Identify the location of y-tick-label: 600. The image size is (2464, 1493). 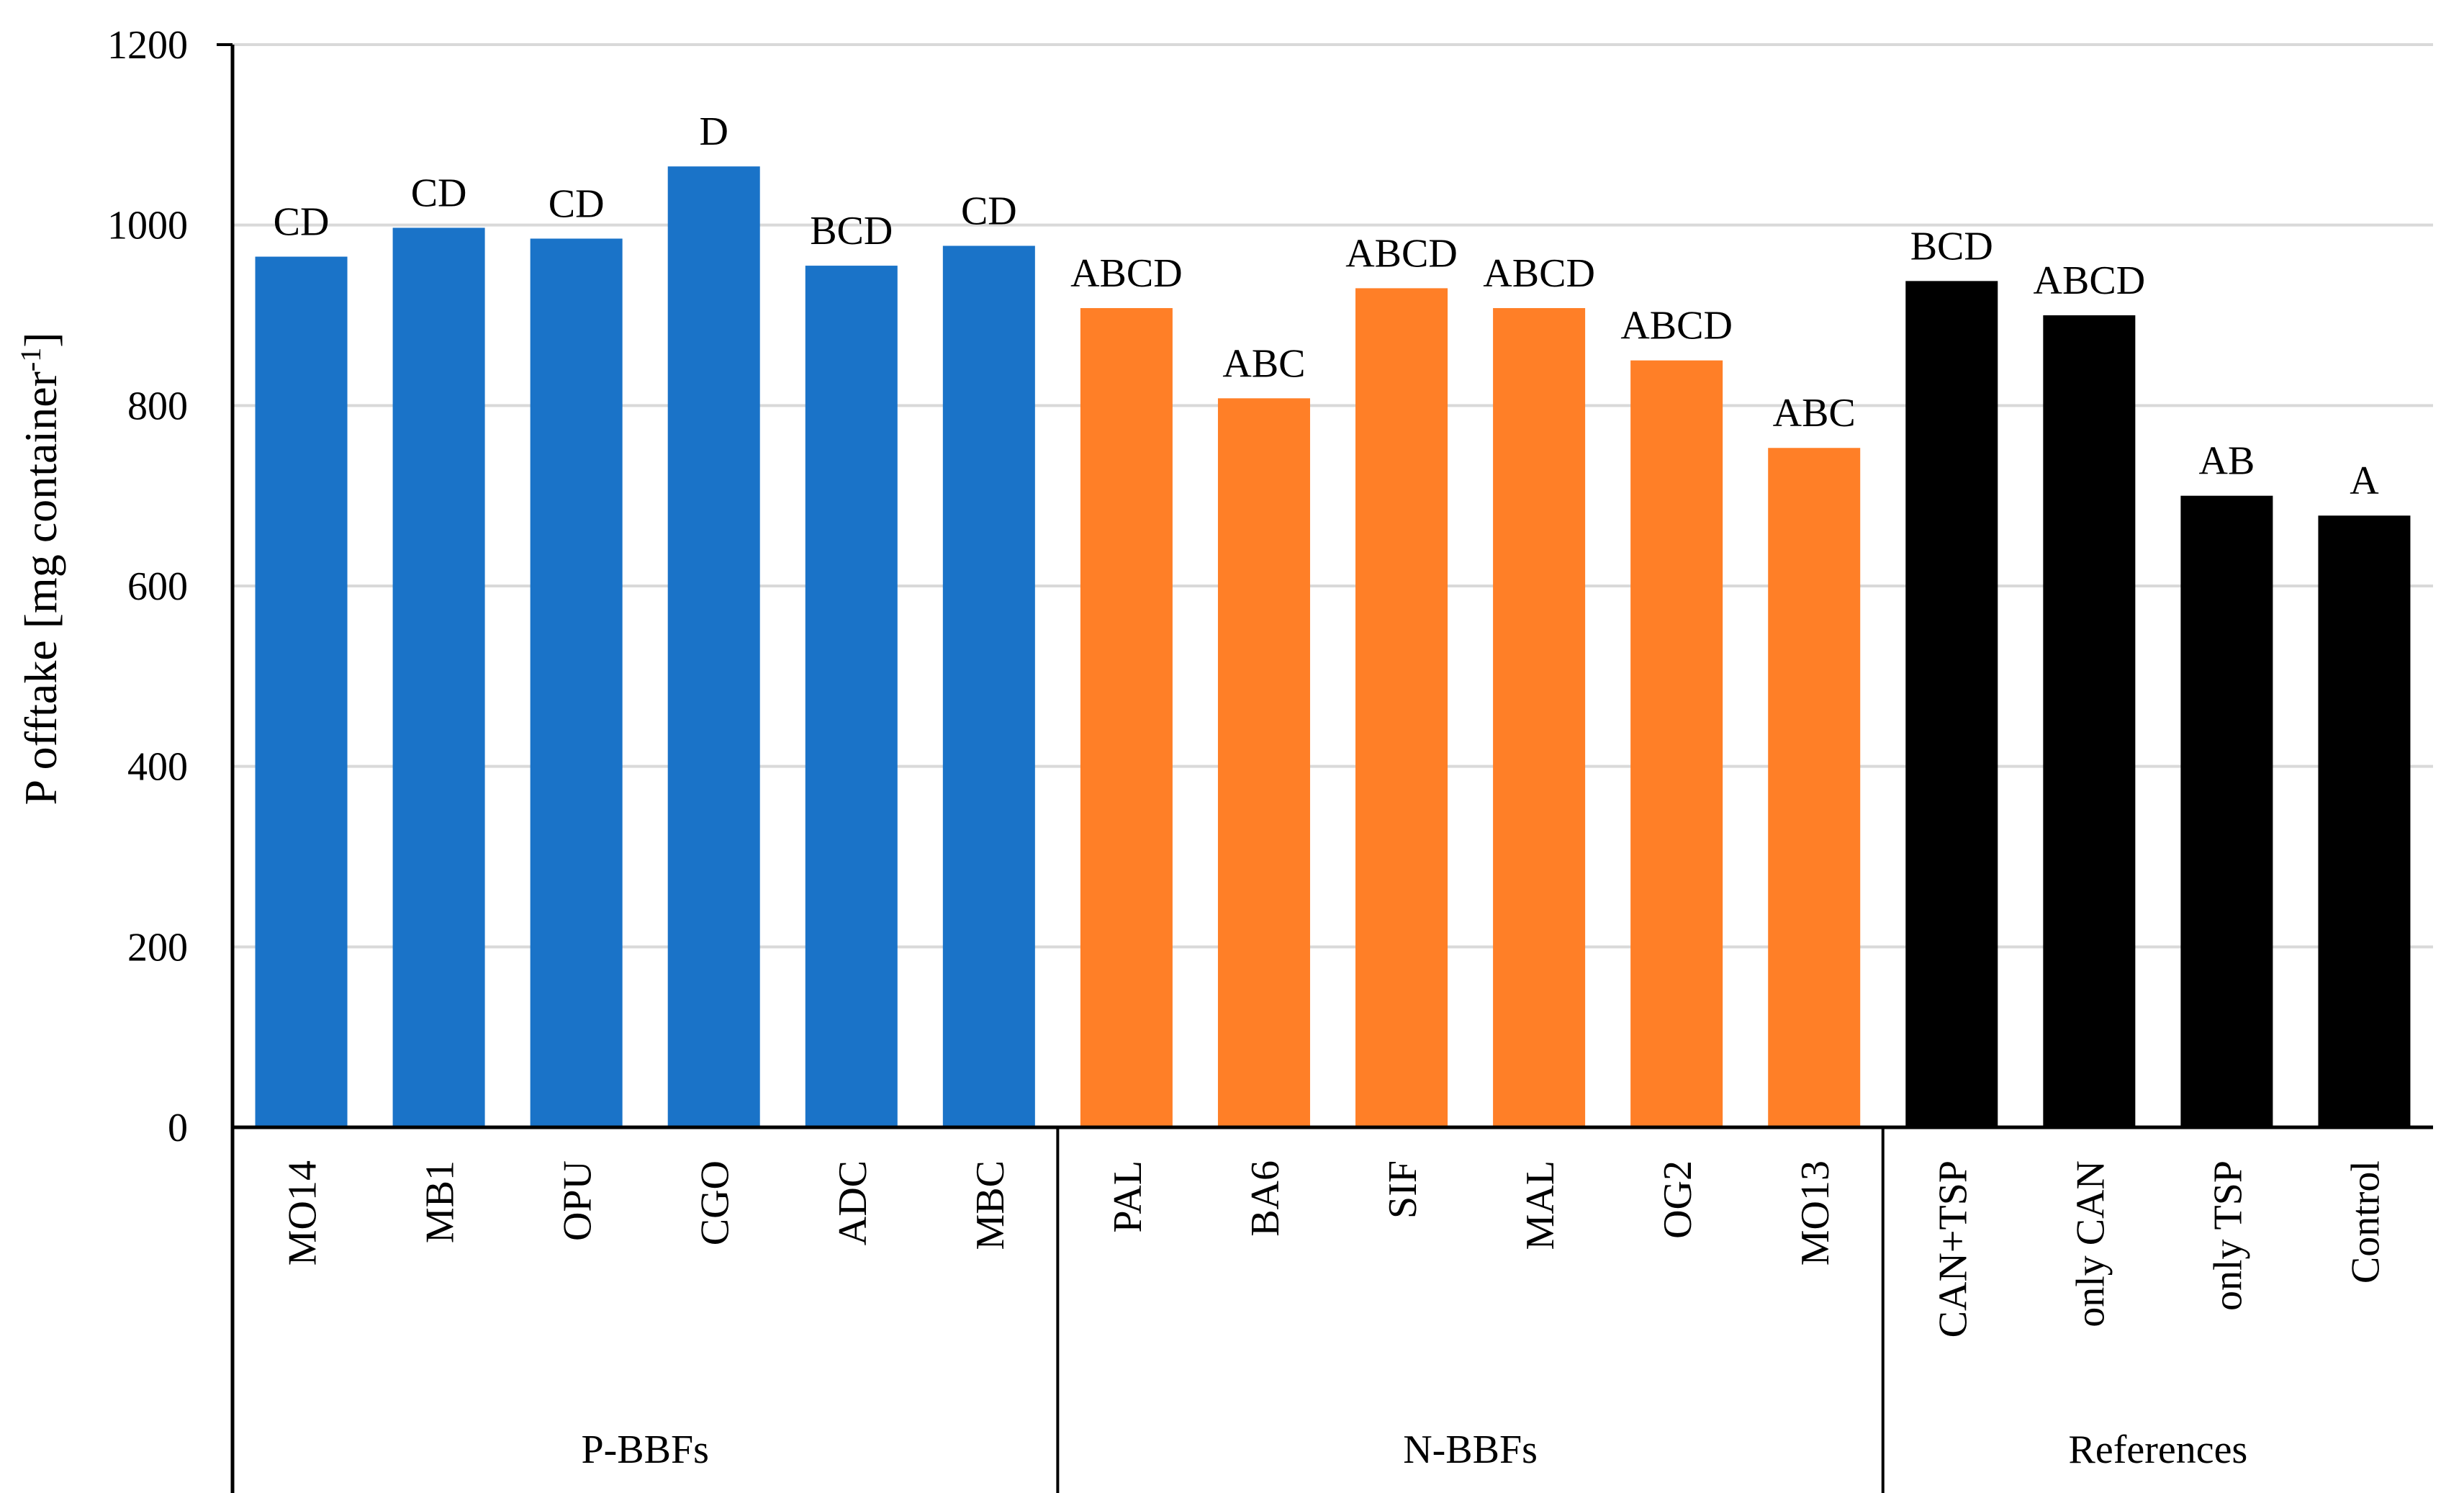
(157, 586).